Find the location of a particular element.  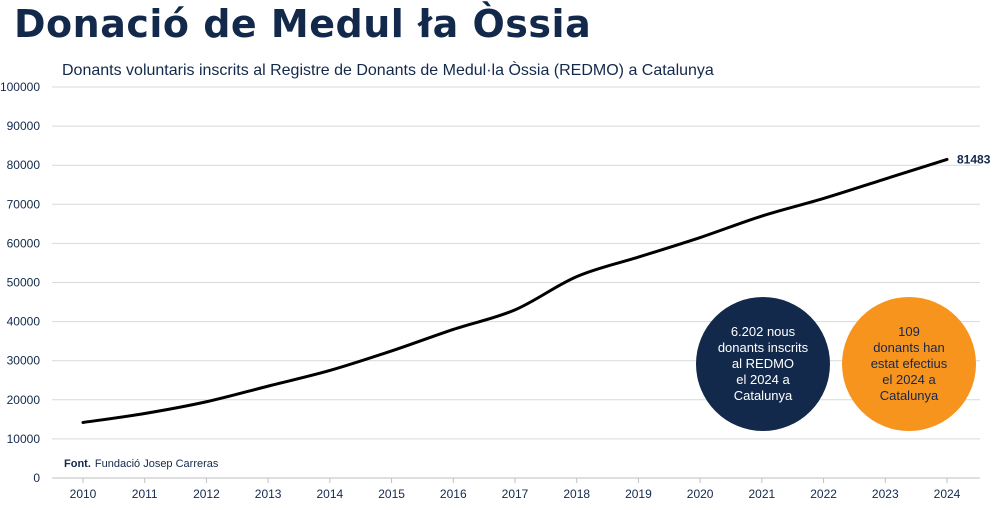

y-tick-label: 90000 is located at coordinates (24, 126).